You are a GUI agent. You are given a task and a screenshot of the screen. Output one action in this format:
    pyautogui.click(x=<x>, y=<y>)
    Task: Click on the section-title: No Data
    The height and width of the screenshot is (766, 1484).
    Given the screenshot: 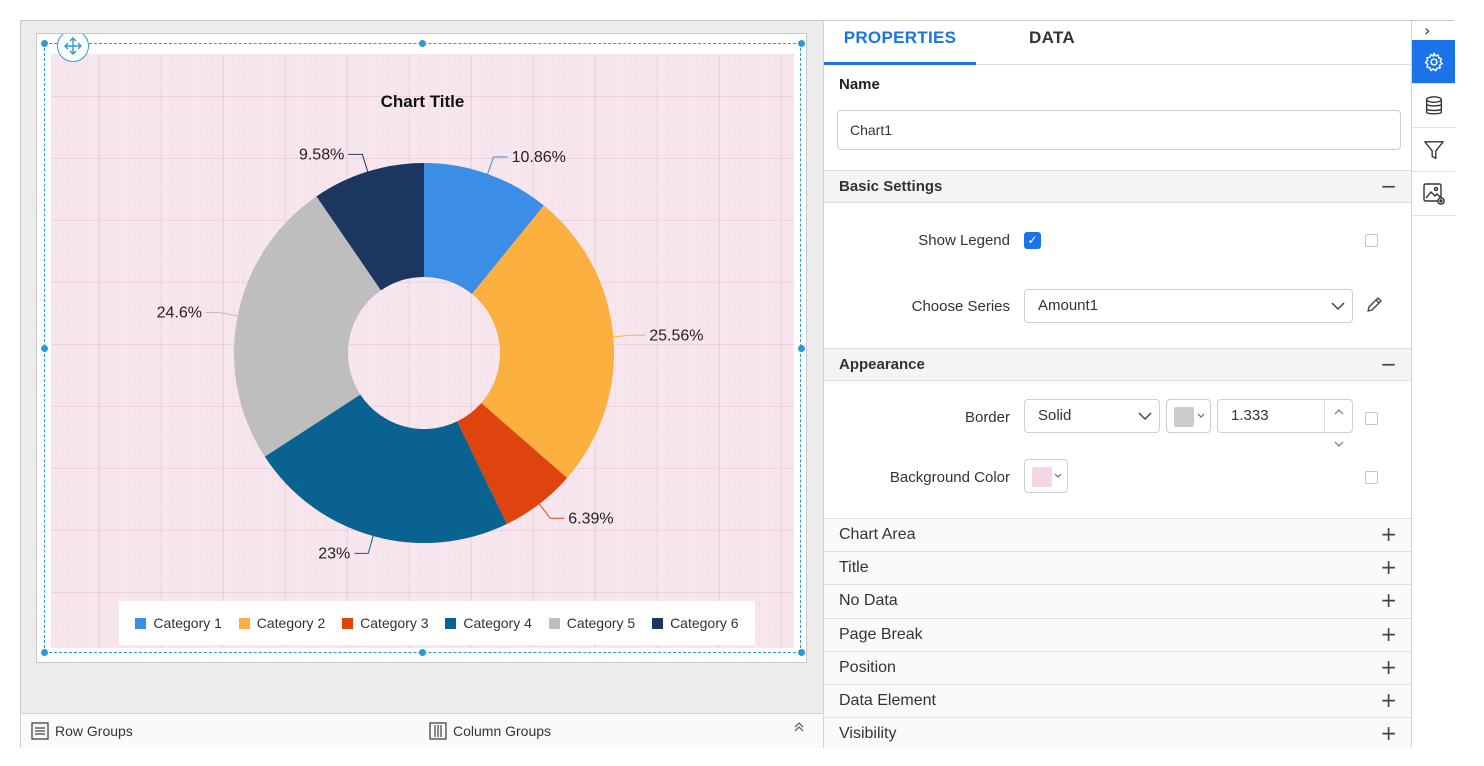 What is the action you would take?
    pyautogui.click(x=868, y=601)
    